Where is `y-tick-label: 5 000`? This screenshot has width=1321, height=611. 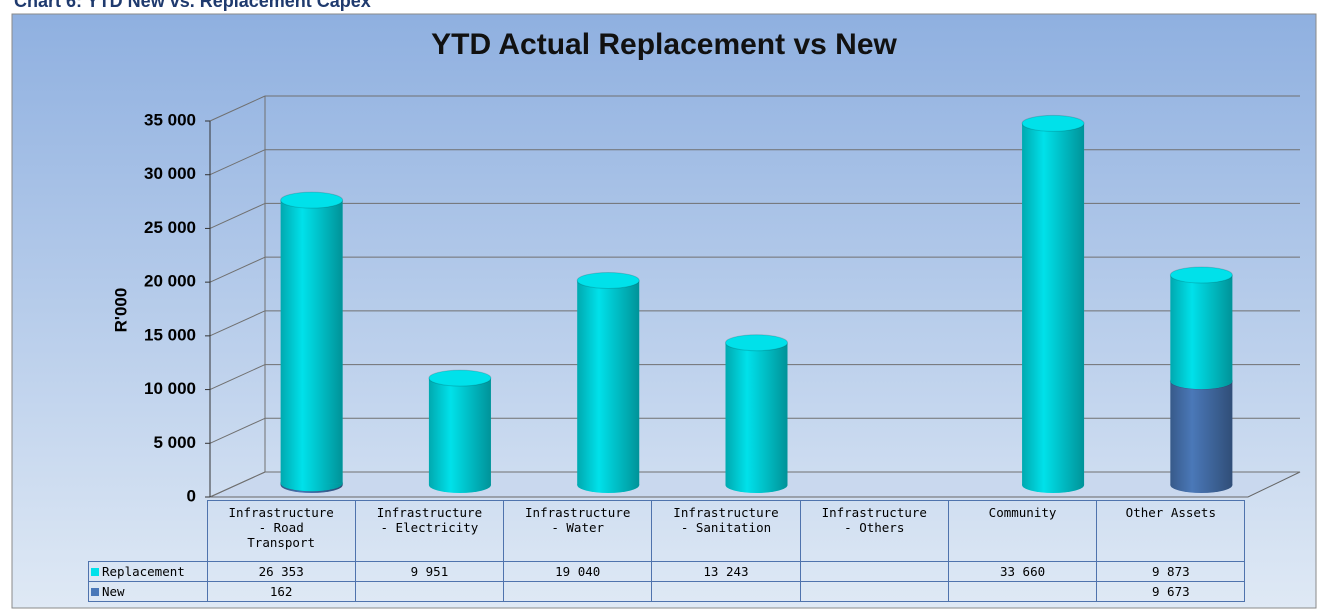 y-tick-label: 5 000 is located at coordinates (174, 442).